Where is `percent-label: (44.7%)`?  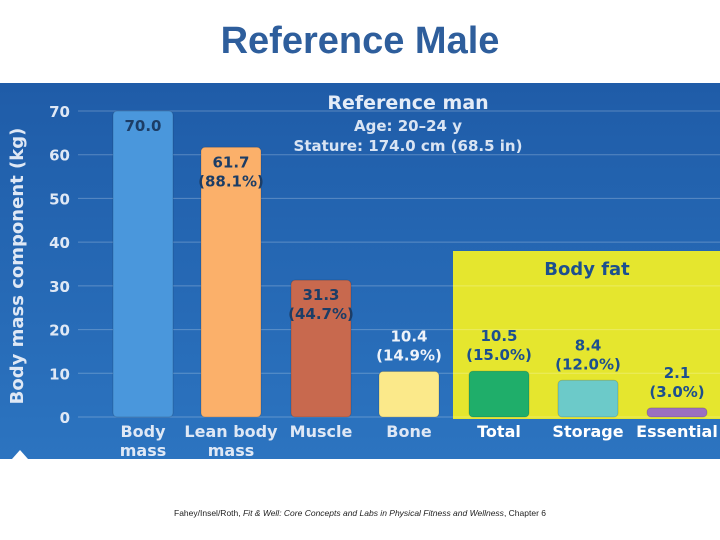
percent-label: (44.7%) is located at coordinates (321, 314).